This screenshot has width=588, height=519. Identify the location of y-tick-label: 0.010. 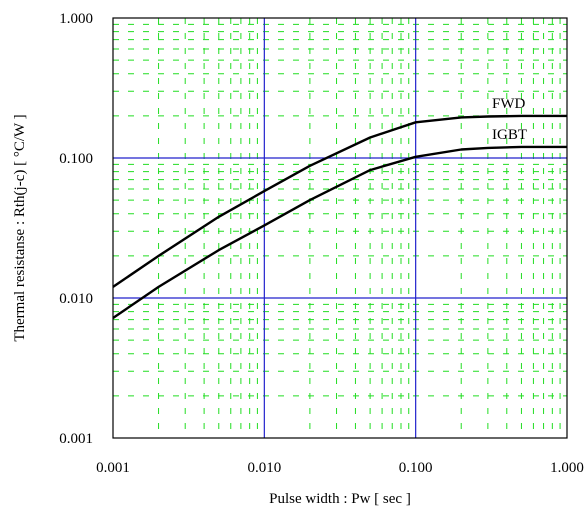
(76, 299).